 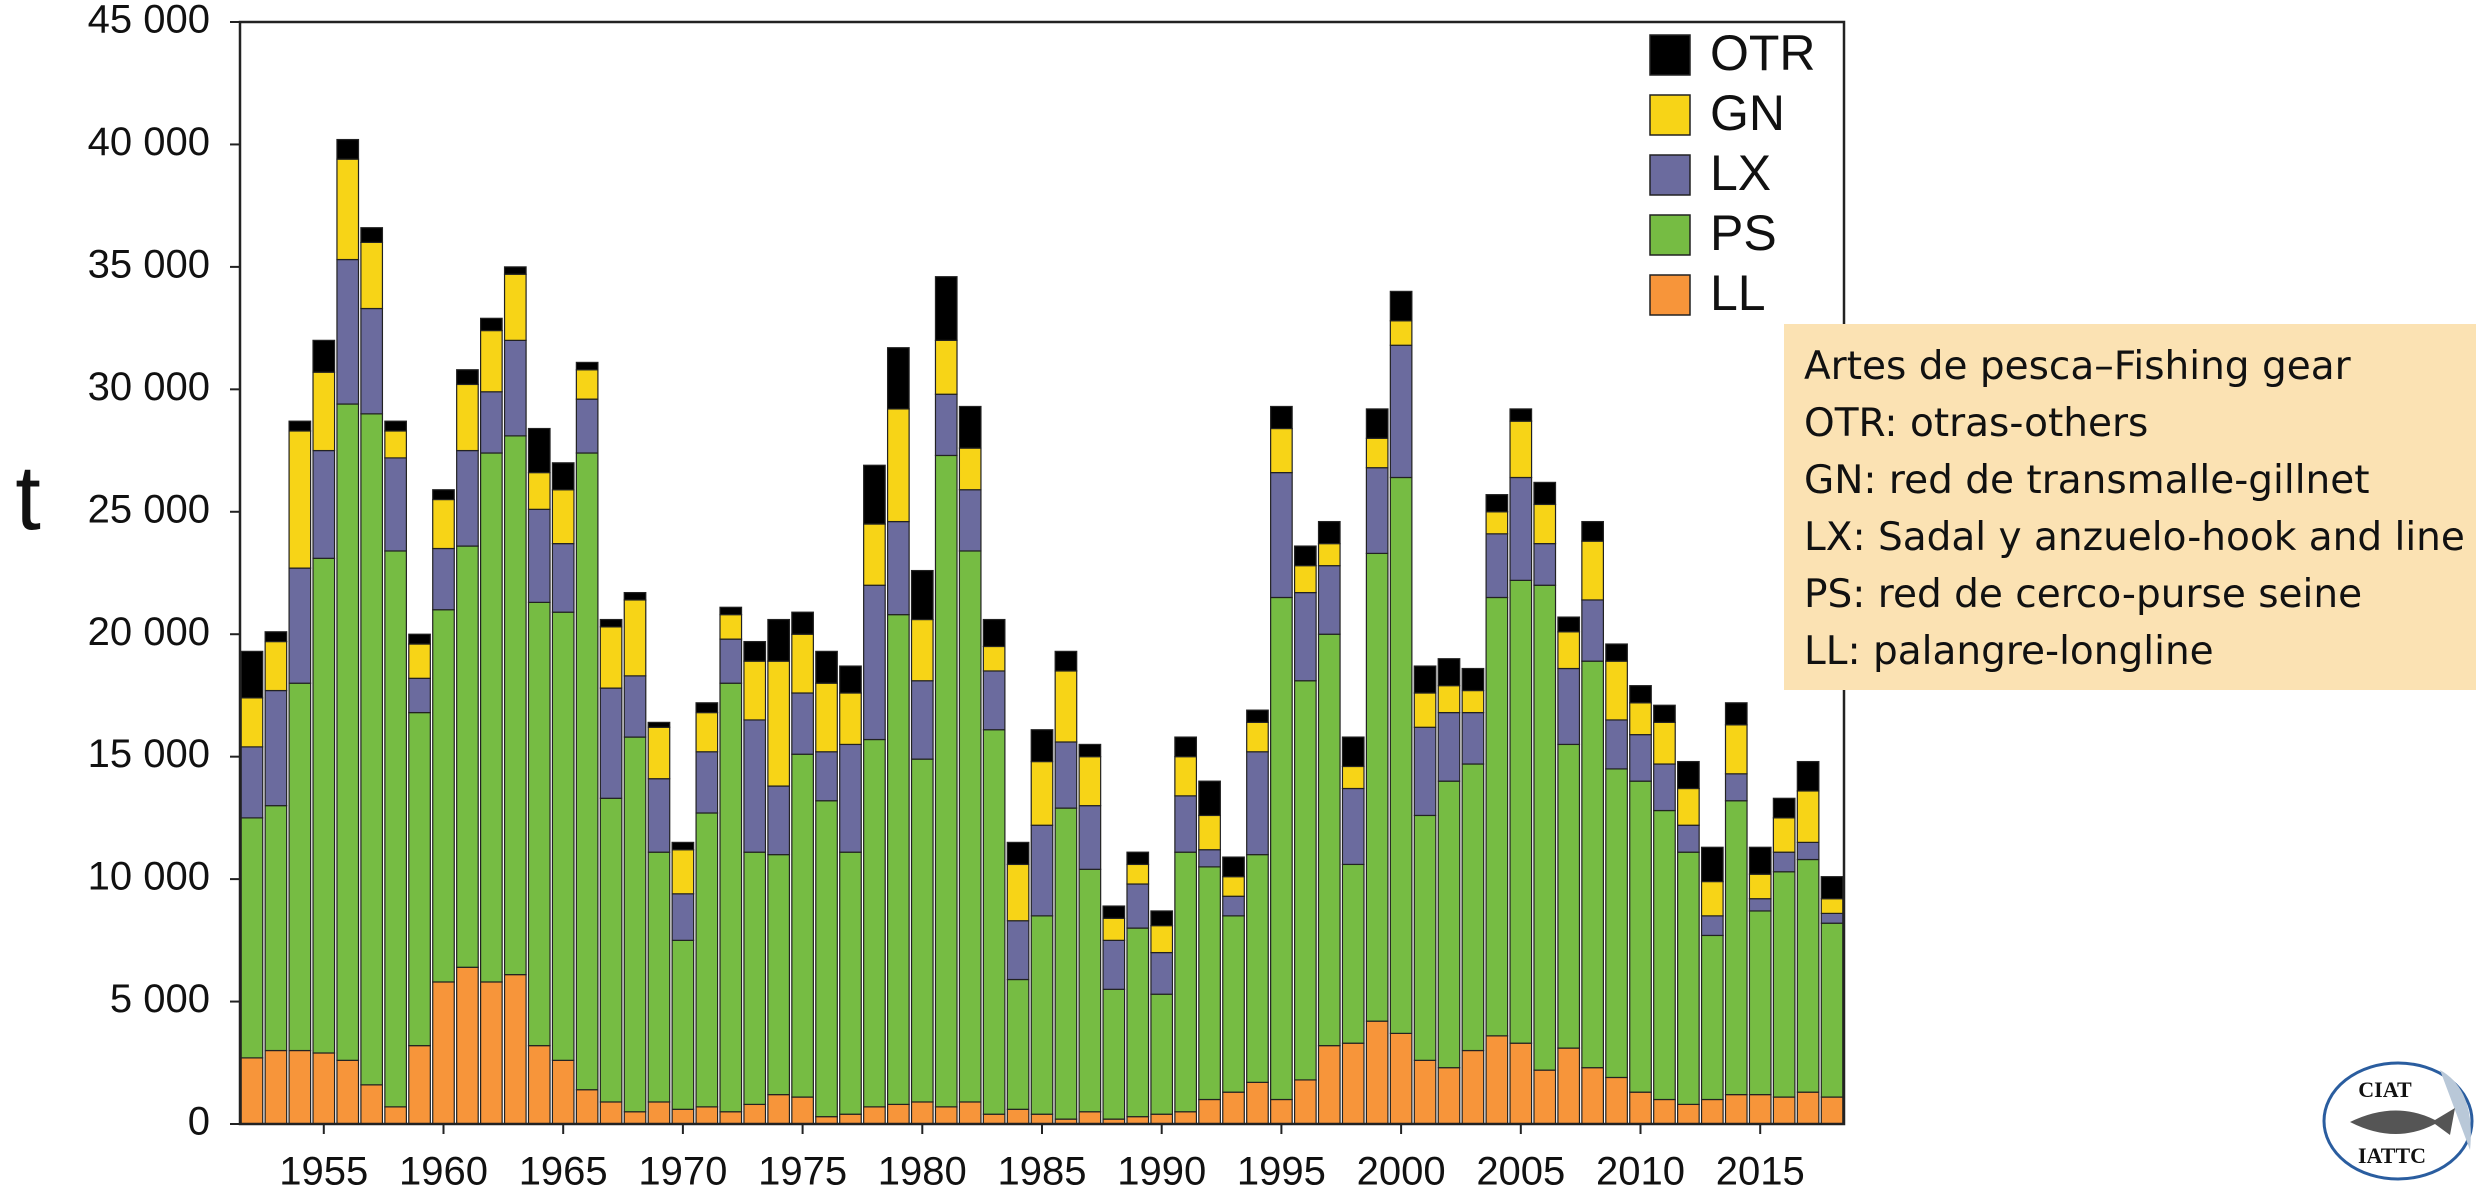 What do you see at coordinates (2083, 594) in the screenshot?
I see `info-line: PS: red de cerco-purse seine` at bounding box center [2083, 594].